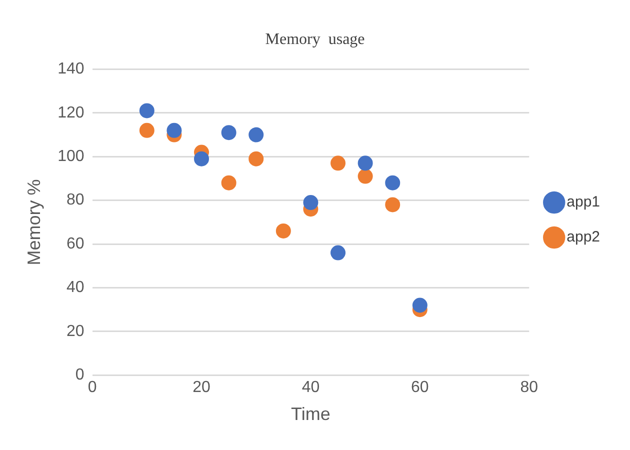 This screenshot has height=450, width=630. I want to click on x-tick-label: 80, so click(529, 387).